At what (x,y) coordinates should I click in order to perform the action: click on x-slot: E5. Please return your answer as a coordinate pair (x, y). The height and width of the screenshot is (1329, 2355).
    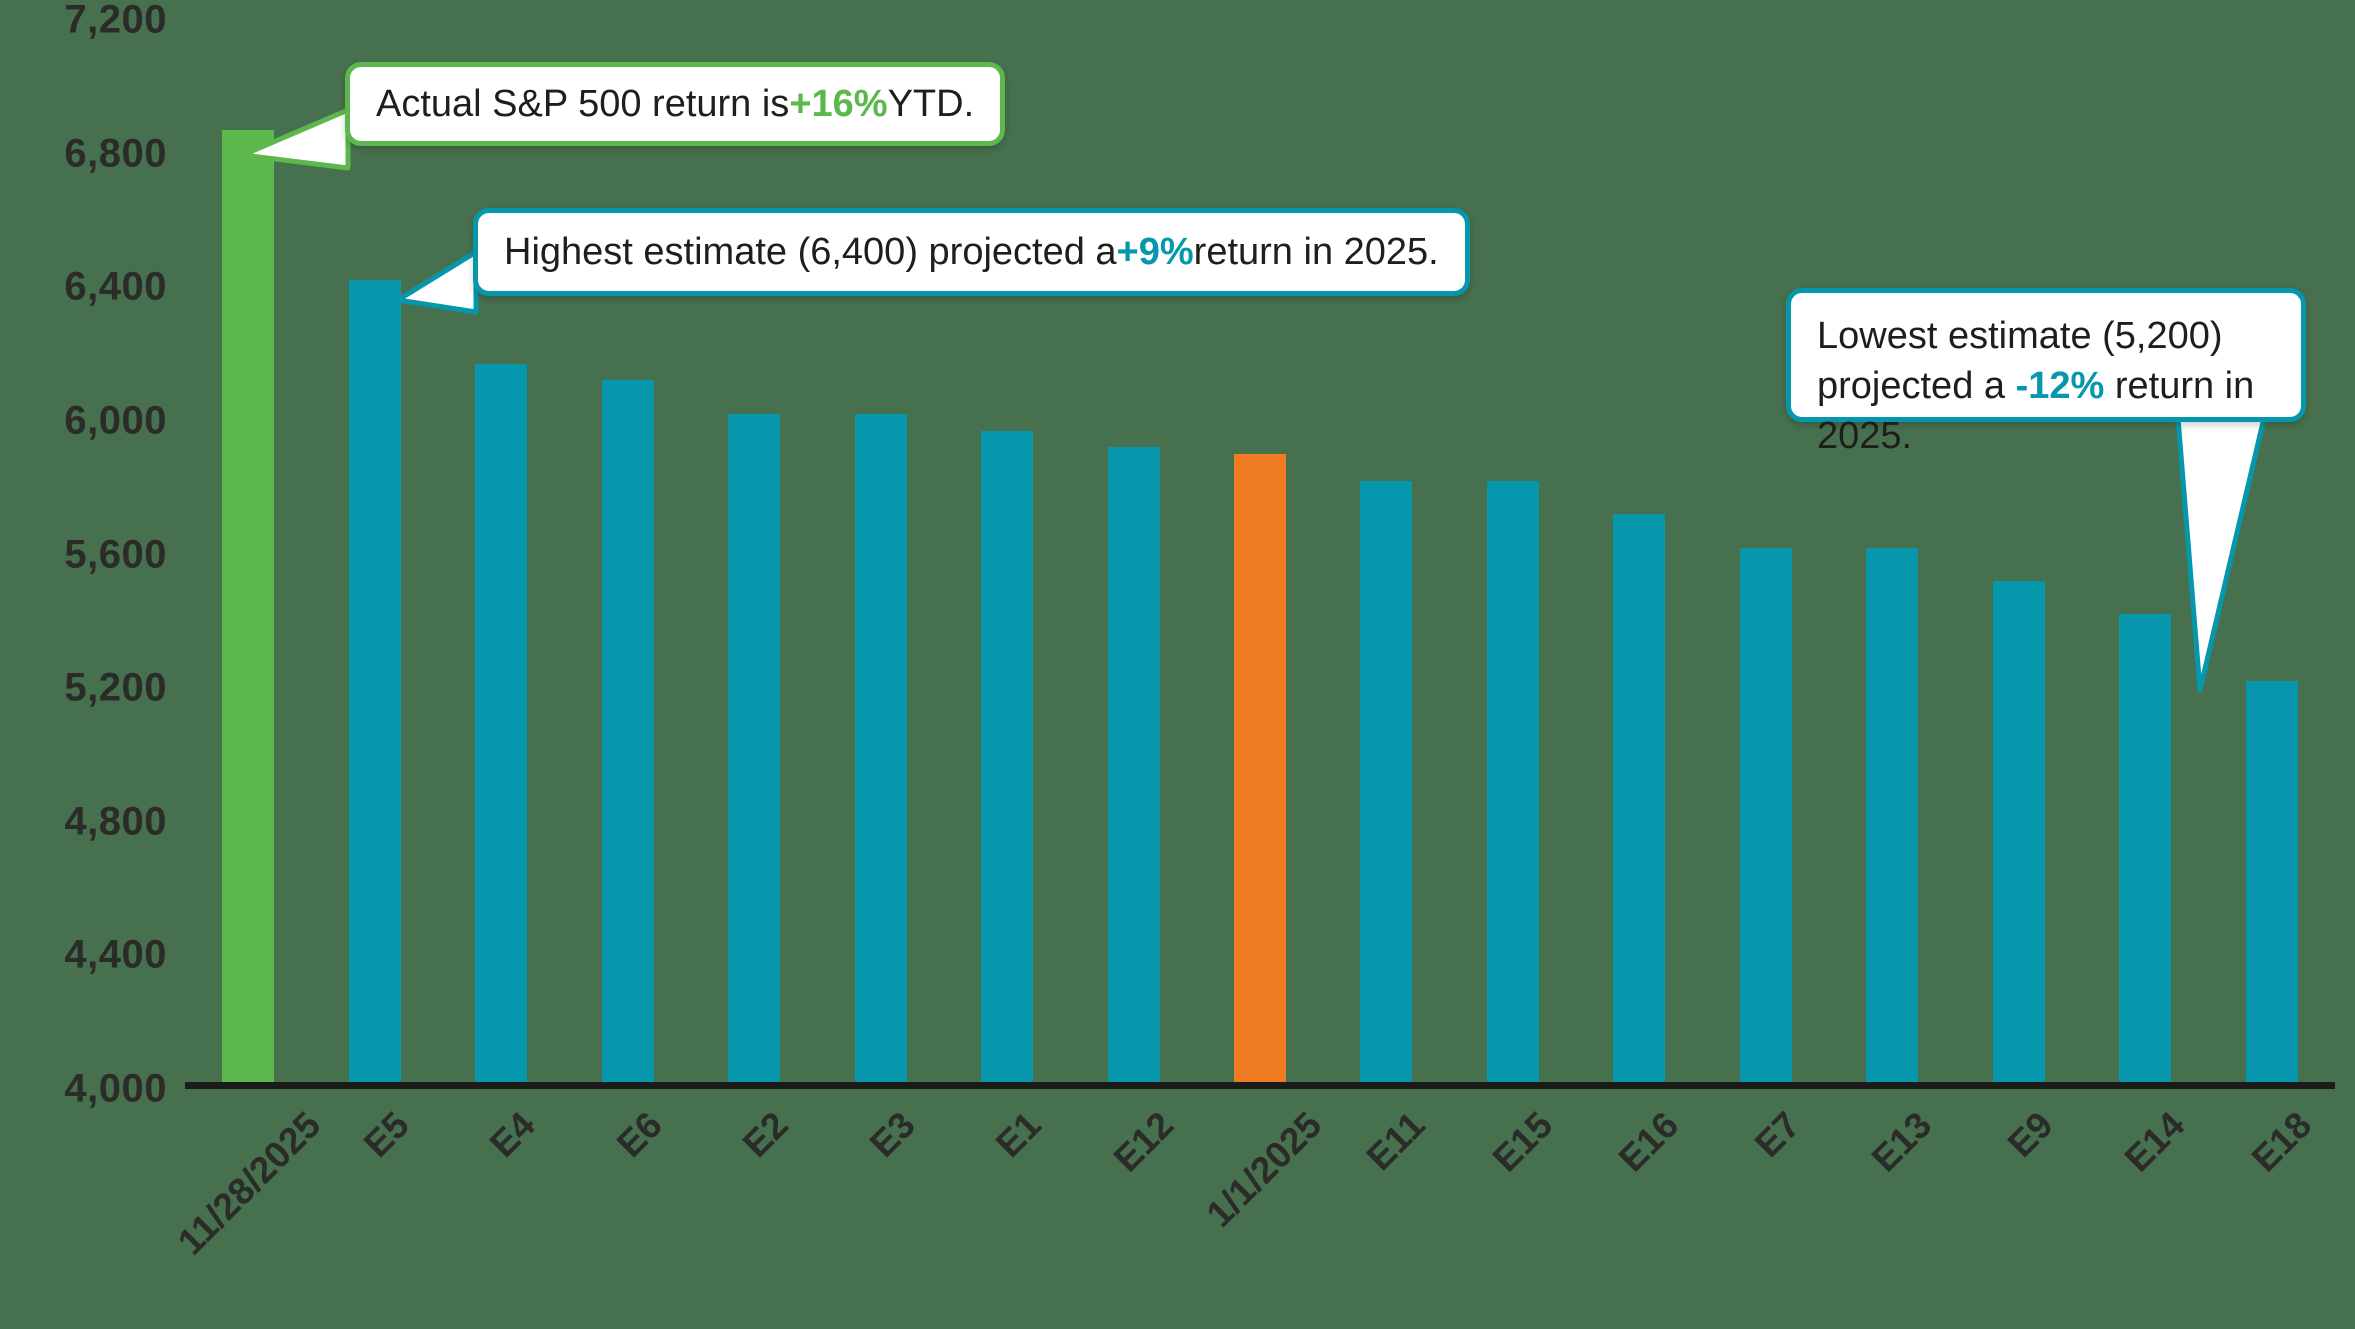
    Looking at the image, I should click on (374, 1201).